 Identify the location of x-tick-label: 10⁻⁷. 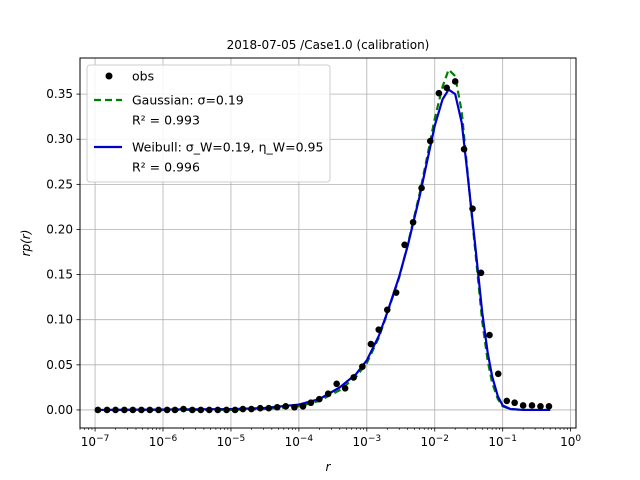
(95, 441).